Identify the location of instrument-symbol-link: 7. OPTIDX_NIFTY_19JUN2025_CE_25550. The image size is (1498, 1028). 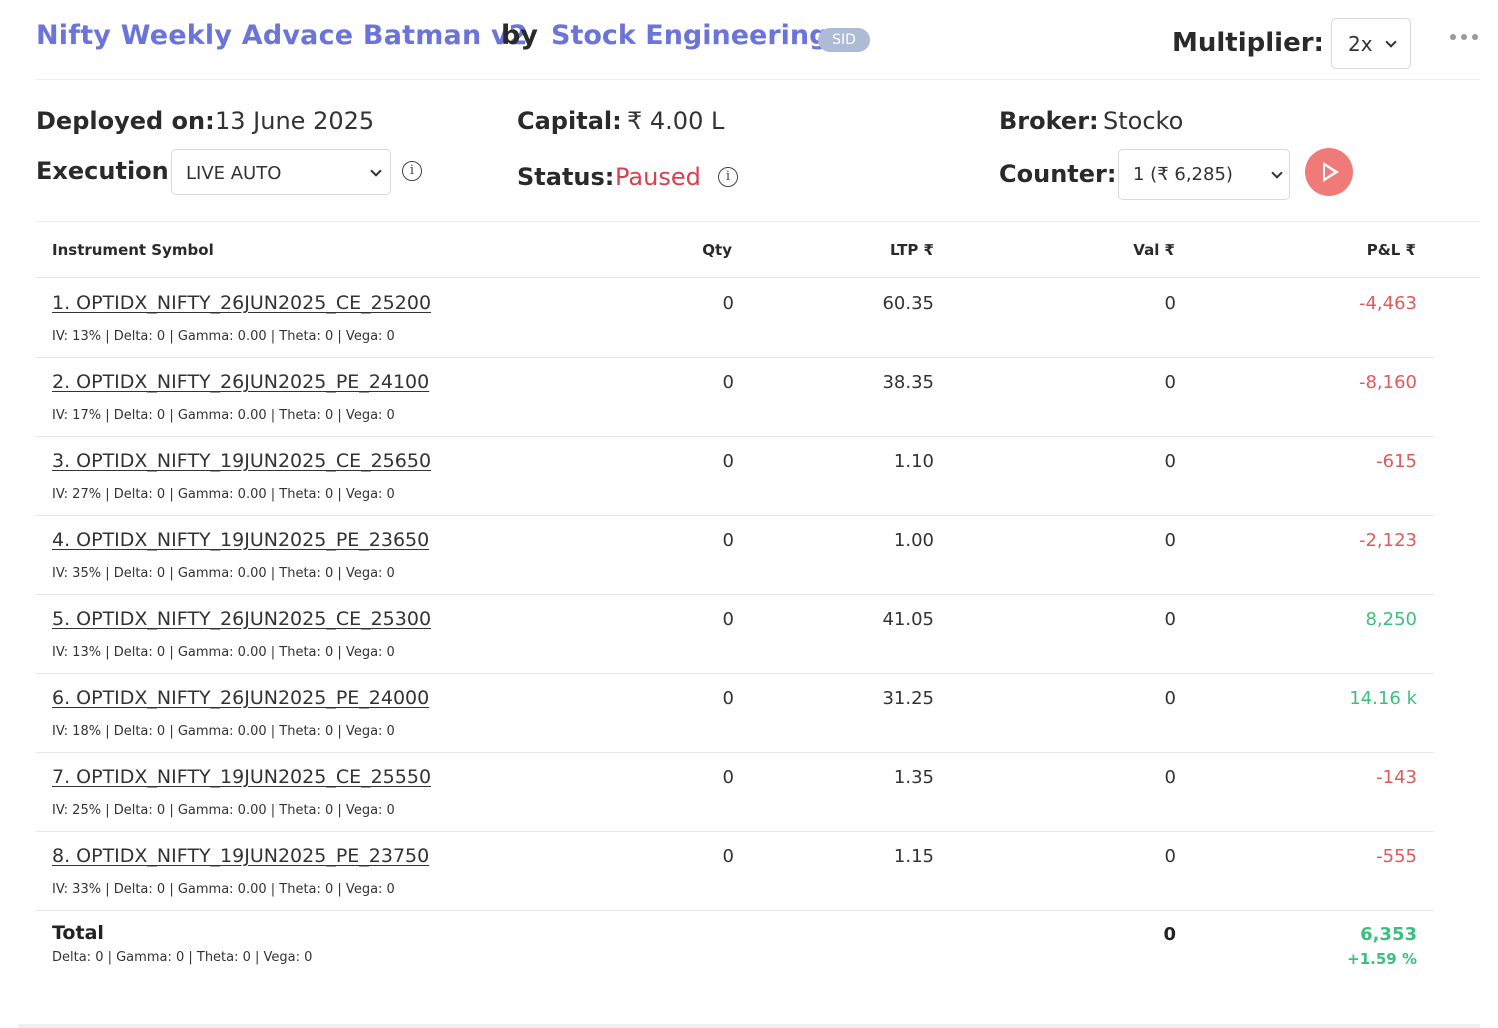
(242, 777).